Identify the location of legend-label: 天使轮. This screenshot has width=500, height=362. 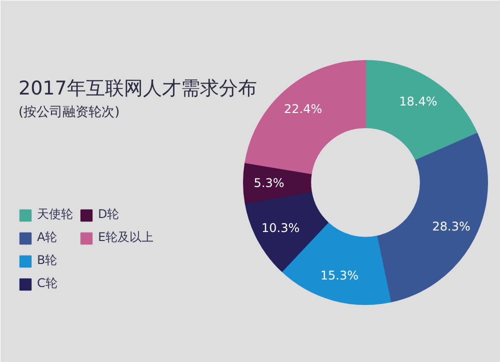
(55, 214).